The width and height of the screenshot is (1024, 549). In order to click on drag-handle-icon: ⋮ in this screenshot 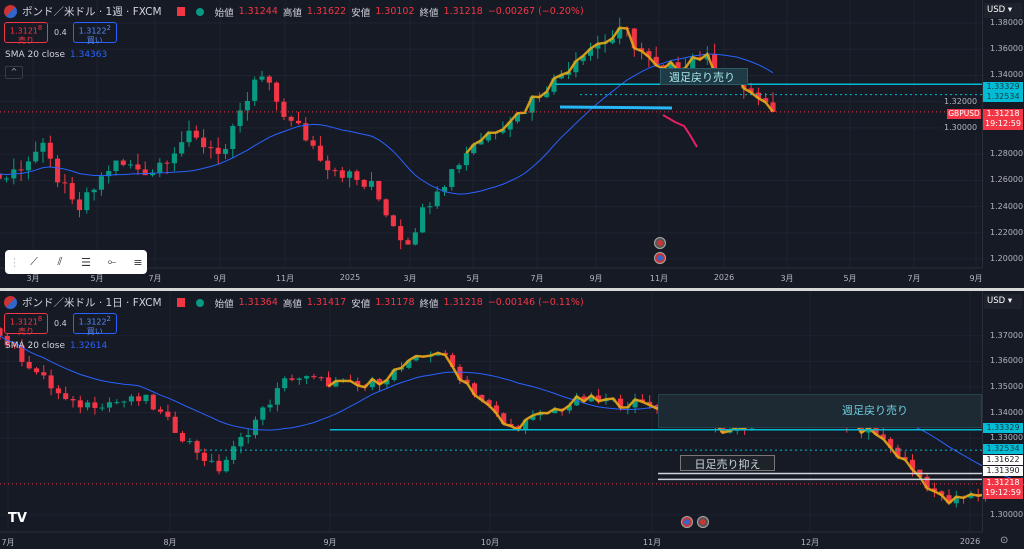, I will do `click(14, 262)`.